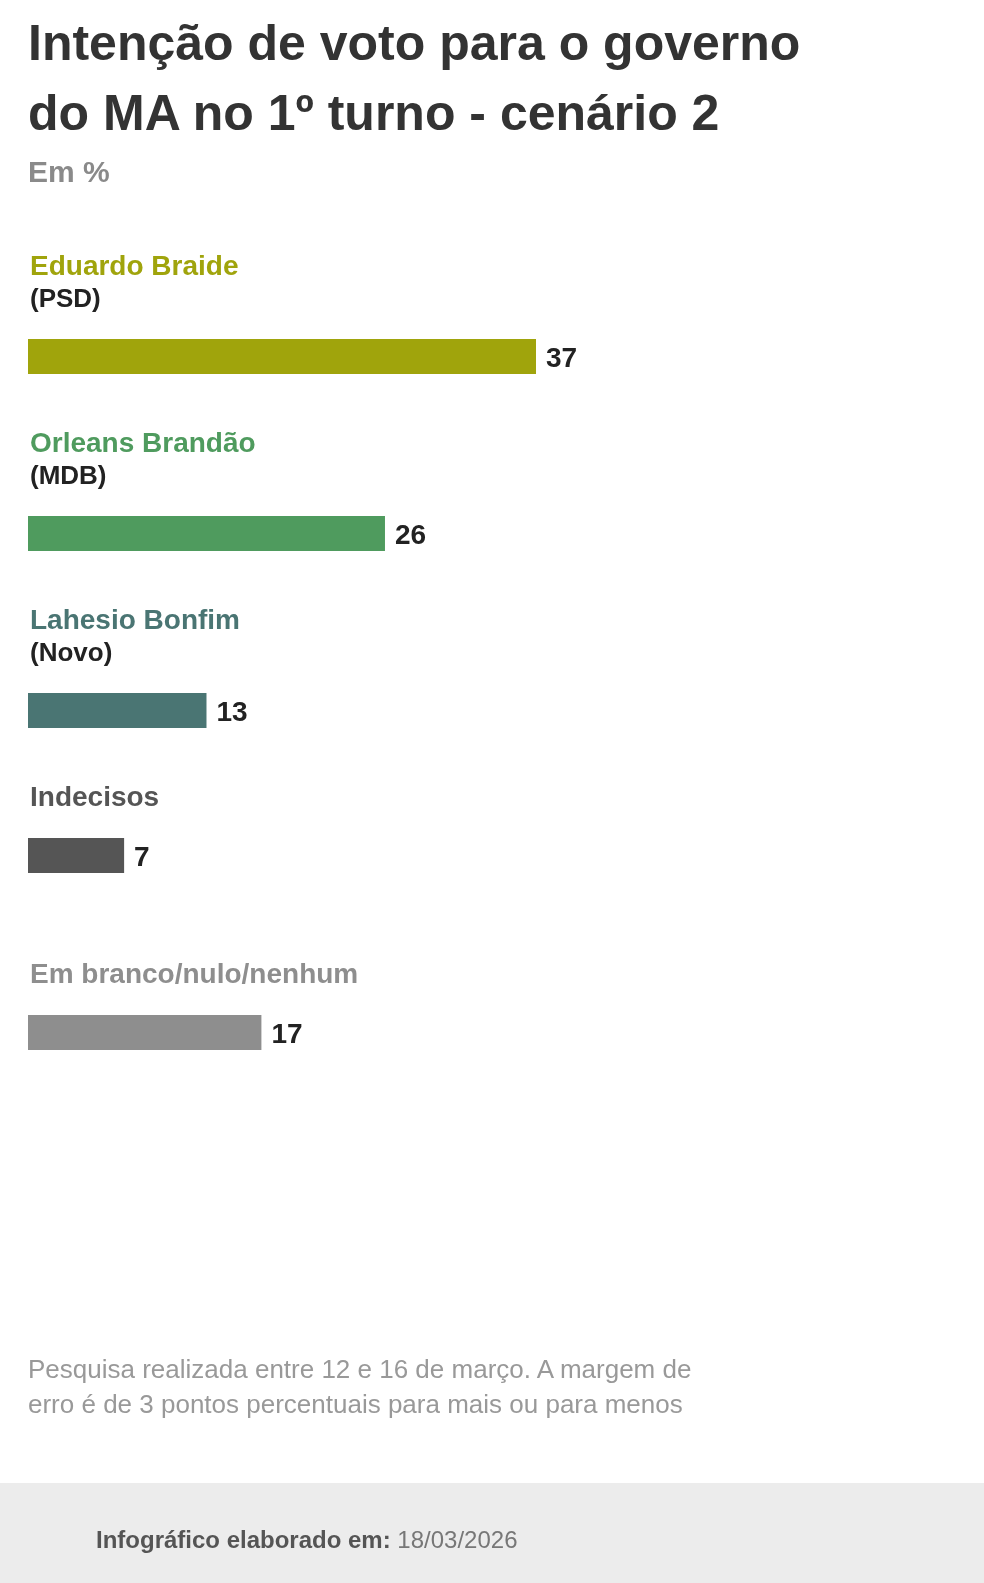 This screenshot has width=984, height=1583. Describe the element at coordinates (232, 711) in the screenshot. I see `data-label: 13` at that location.